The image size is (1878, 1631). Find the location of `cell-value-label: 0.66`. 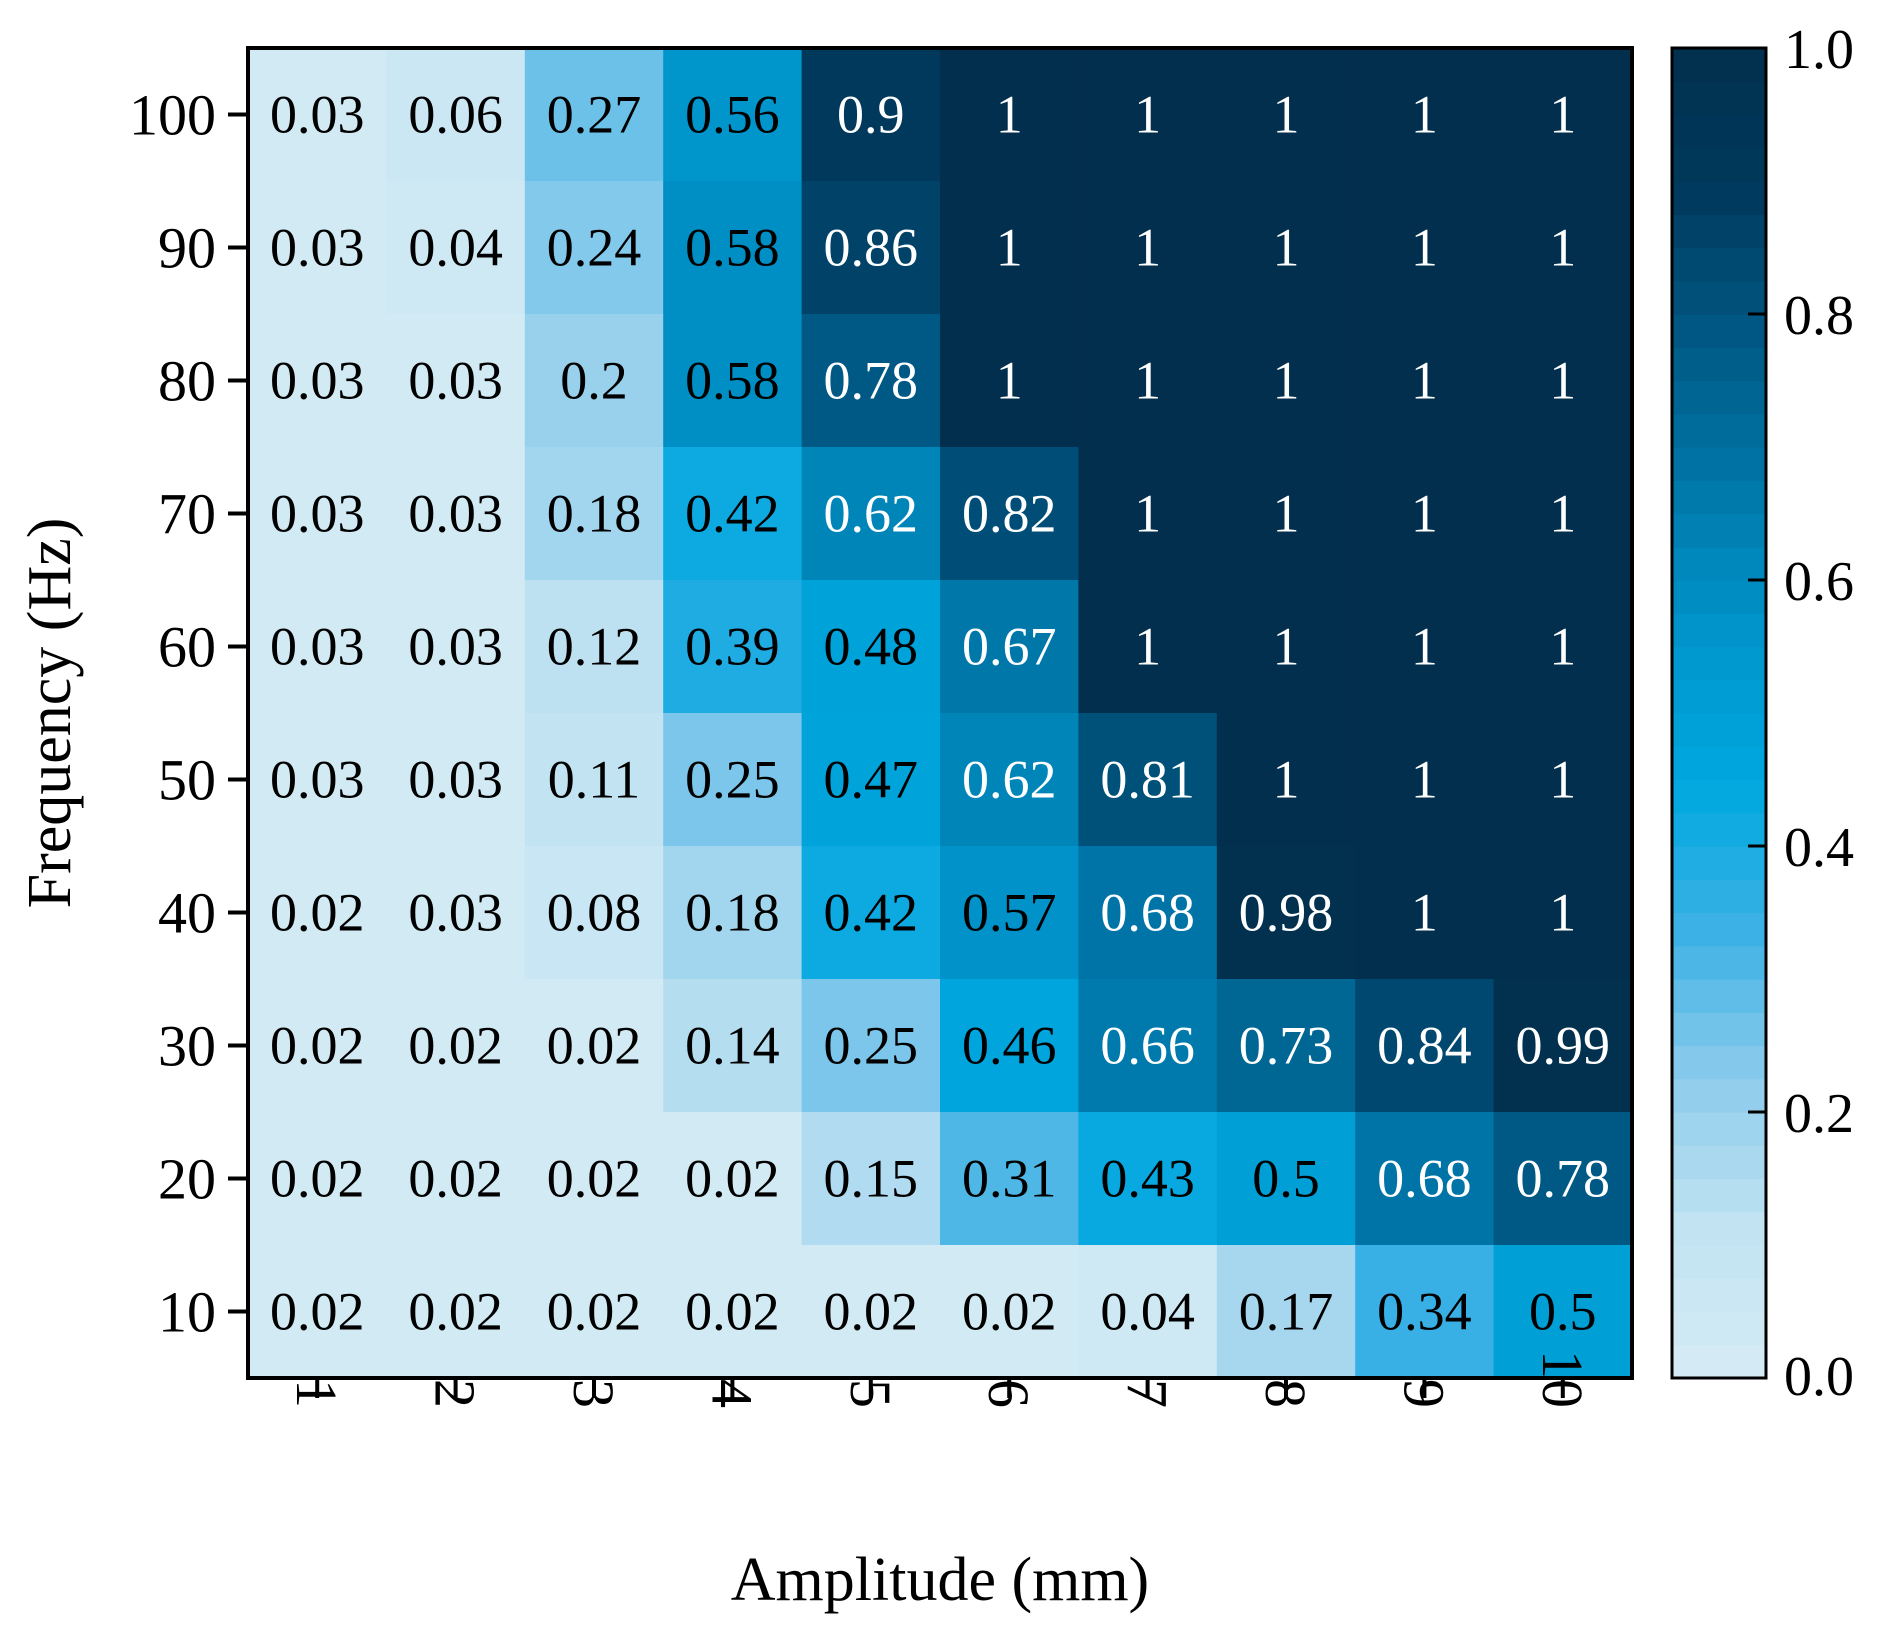

cell-value-label: 0.66 is located at coordinates (1147, 1046).